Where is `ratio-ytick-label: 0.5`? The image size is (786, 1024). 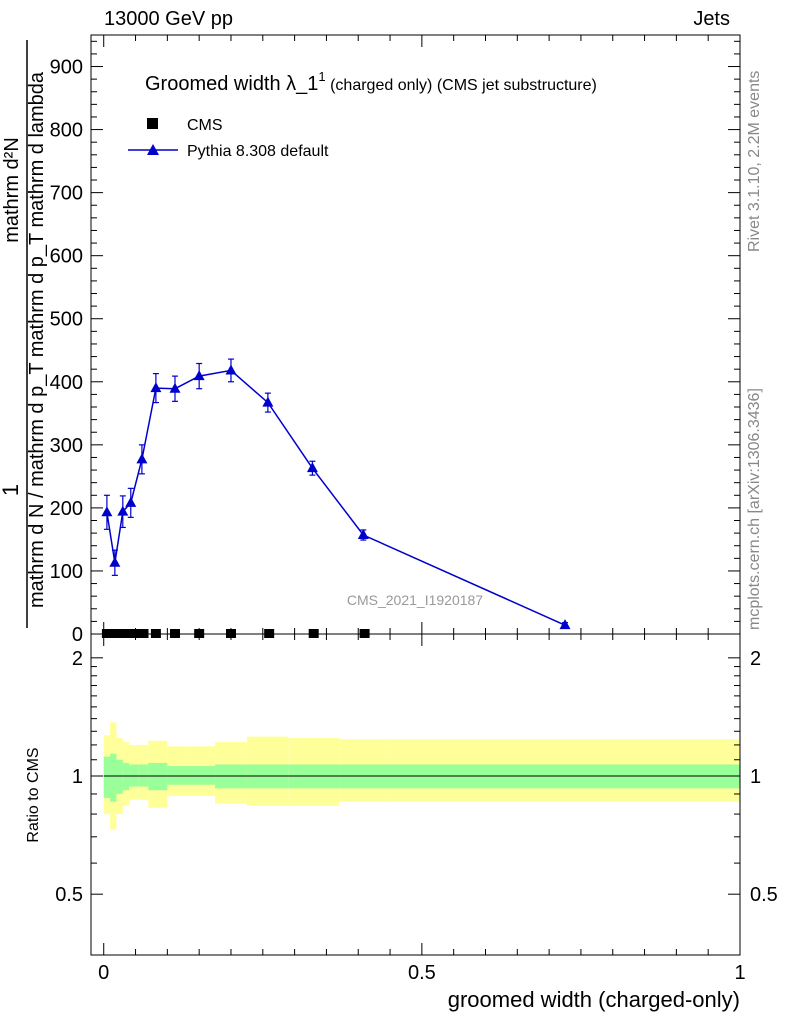
ratio-ytick-label: 0.5 is located at coordinates (69, 895).